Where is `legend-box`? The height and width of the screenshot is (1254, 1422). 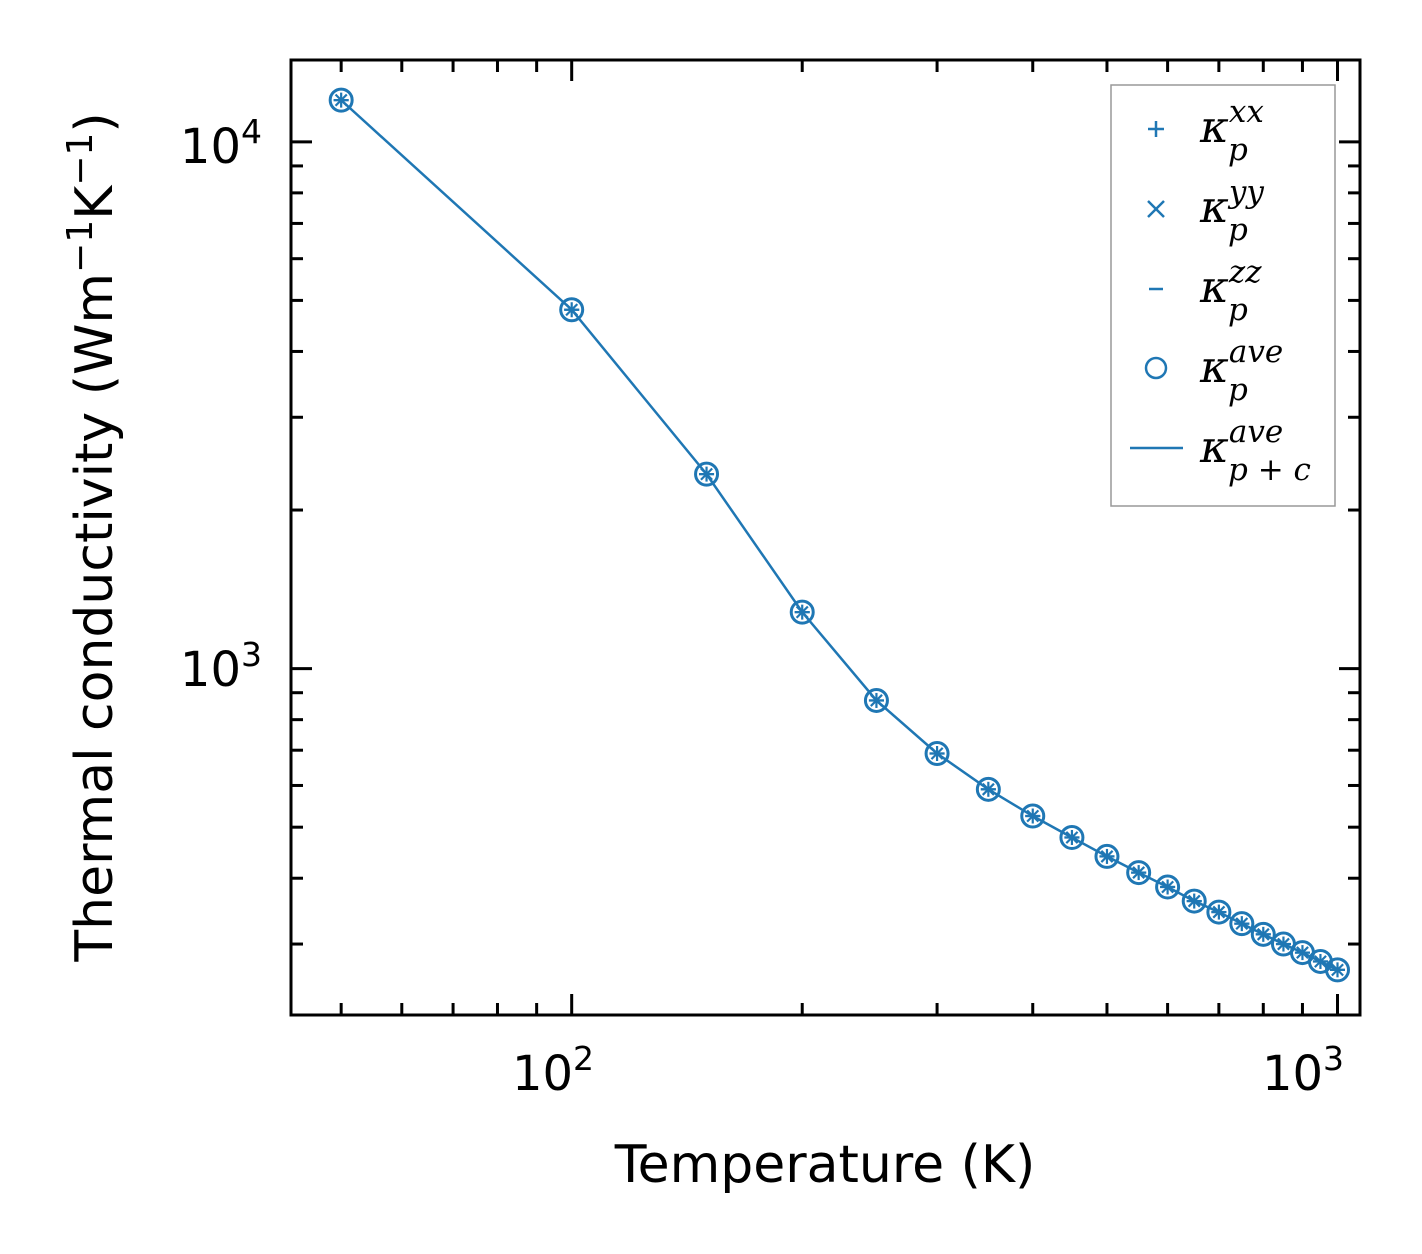 legend-box is located at coordinates (1223, 295).